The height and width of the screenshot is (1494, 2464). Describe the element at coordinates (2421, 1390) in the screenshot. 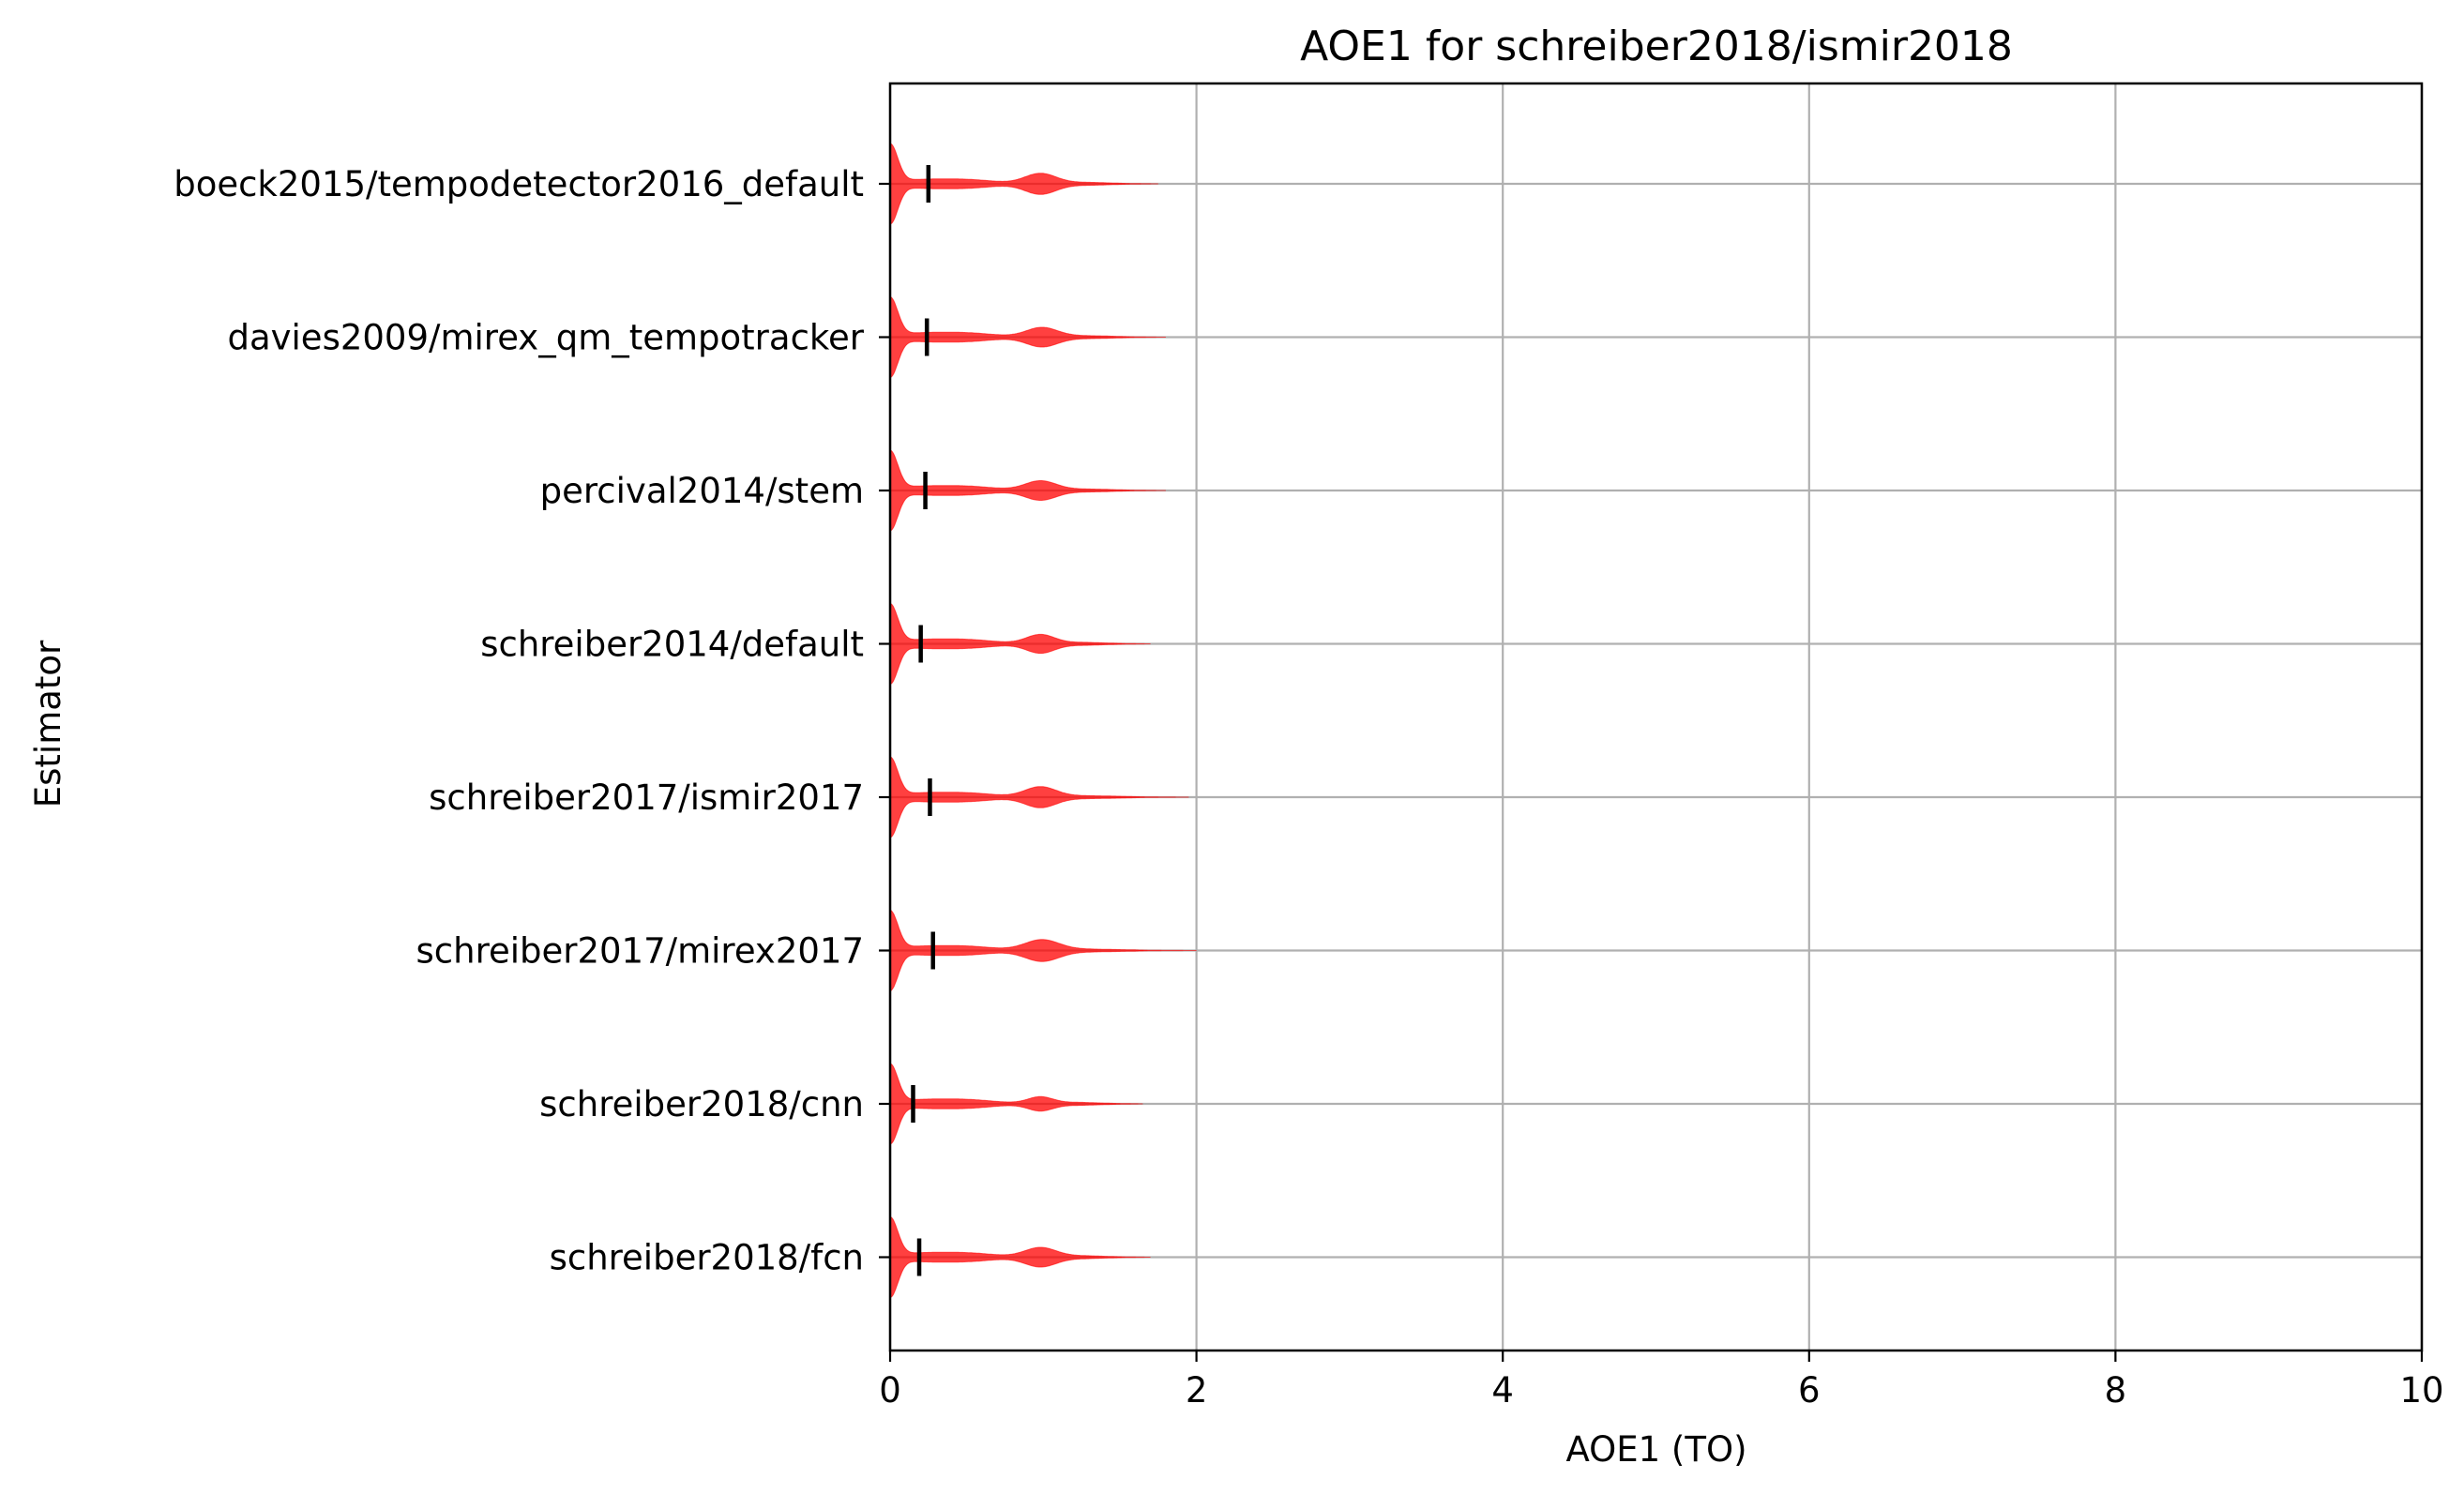

I see `x-tick-label: 10` at that location.